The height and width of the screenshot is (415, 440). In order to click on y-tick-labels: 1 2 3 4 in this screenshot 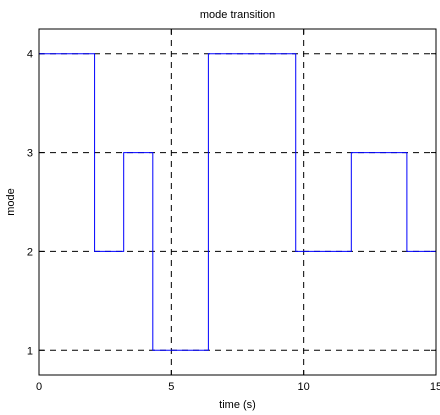, I will do `click(30, 203)`.